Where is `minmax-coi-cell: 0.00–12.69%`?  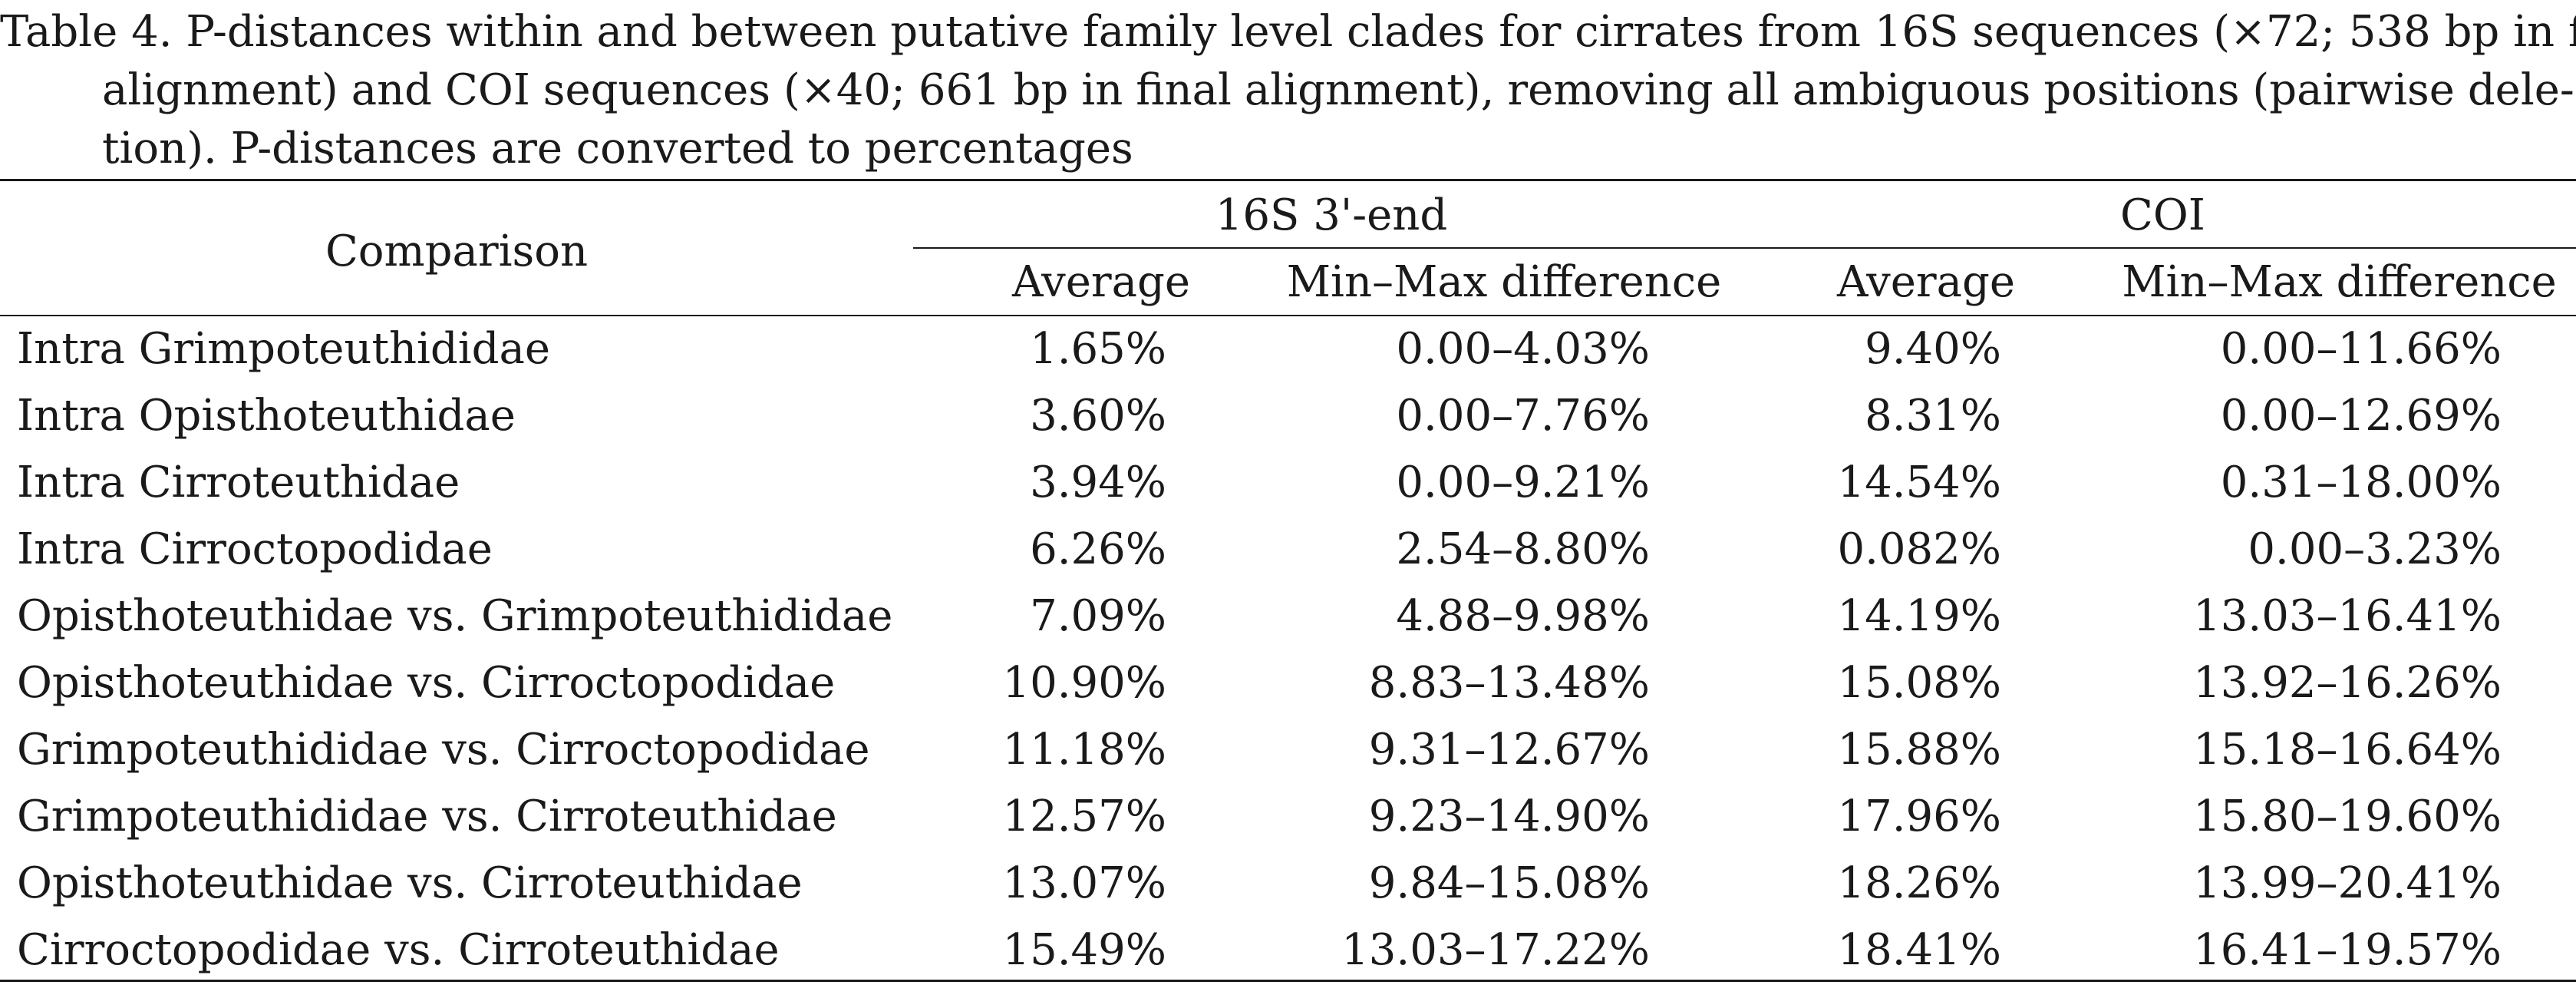 minmax-coi-cell: 0.00–12.69% is located at coordinates (2361, 416).